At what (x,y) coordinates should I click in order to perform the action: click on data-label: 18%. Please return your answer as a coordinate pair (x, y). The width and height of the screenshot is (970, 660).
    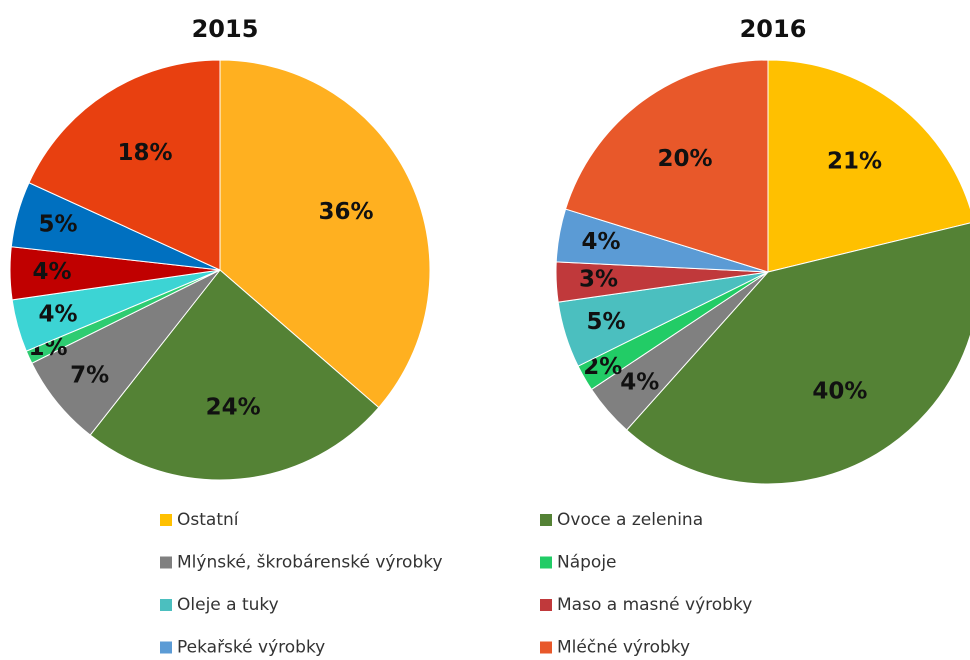
    Looking at the image, I should click on (145, 153).